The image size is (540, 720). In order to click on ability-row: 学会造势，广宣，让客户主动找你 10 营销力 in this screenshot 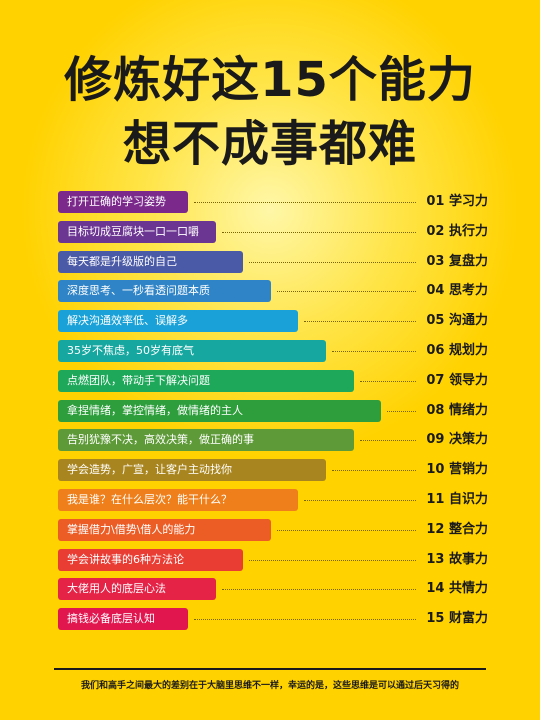, I will do `click(273, 470)`.